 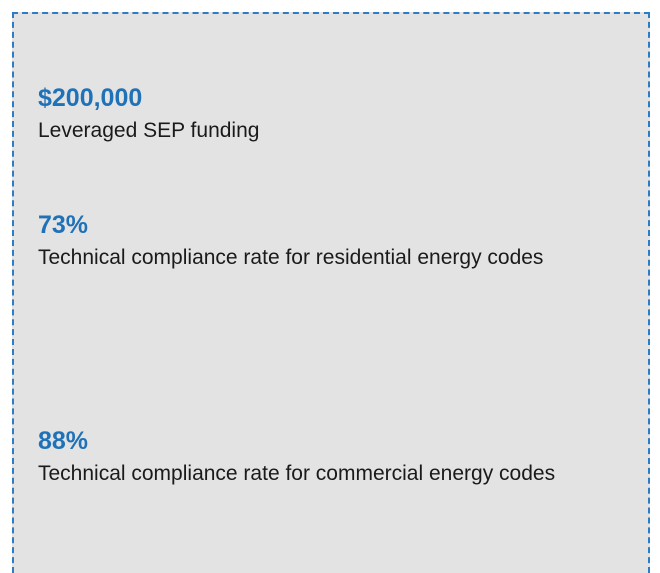 What do you see at coordinates (63, 441) in the screenshot?
I see `stat-value: 88%` at bounding box center [63, 441].